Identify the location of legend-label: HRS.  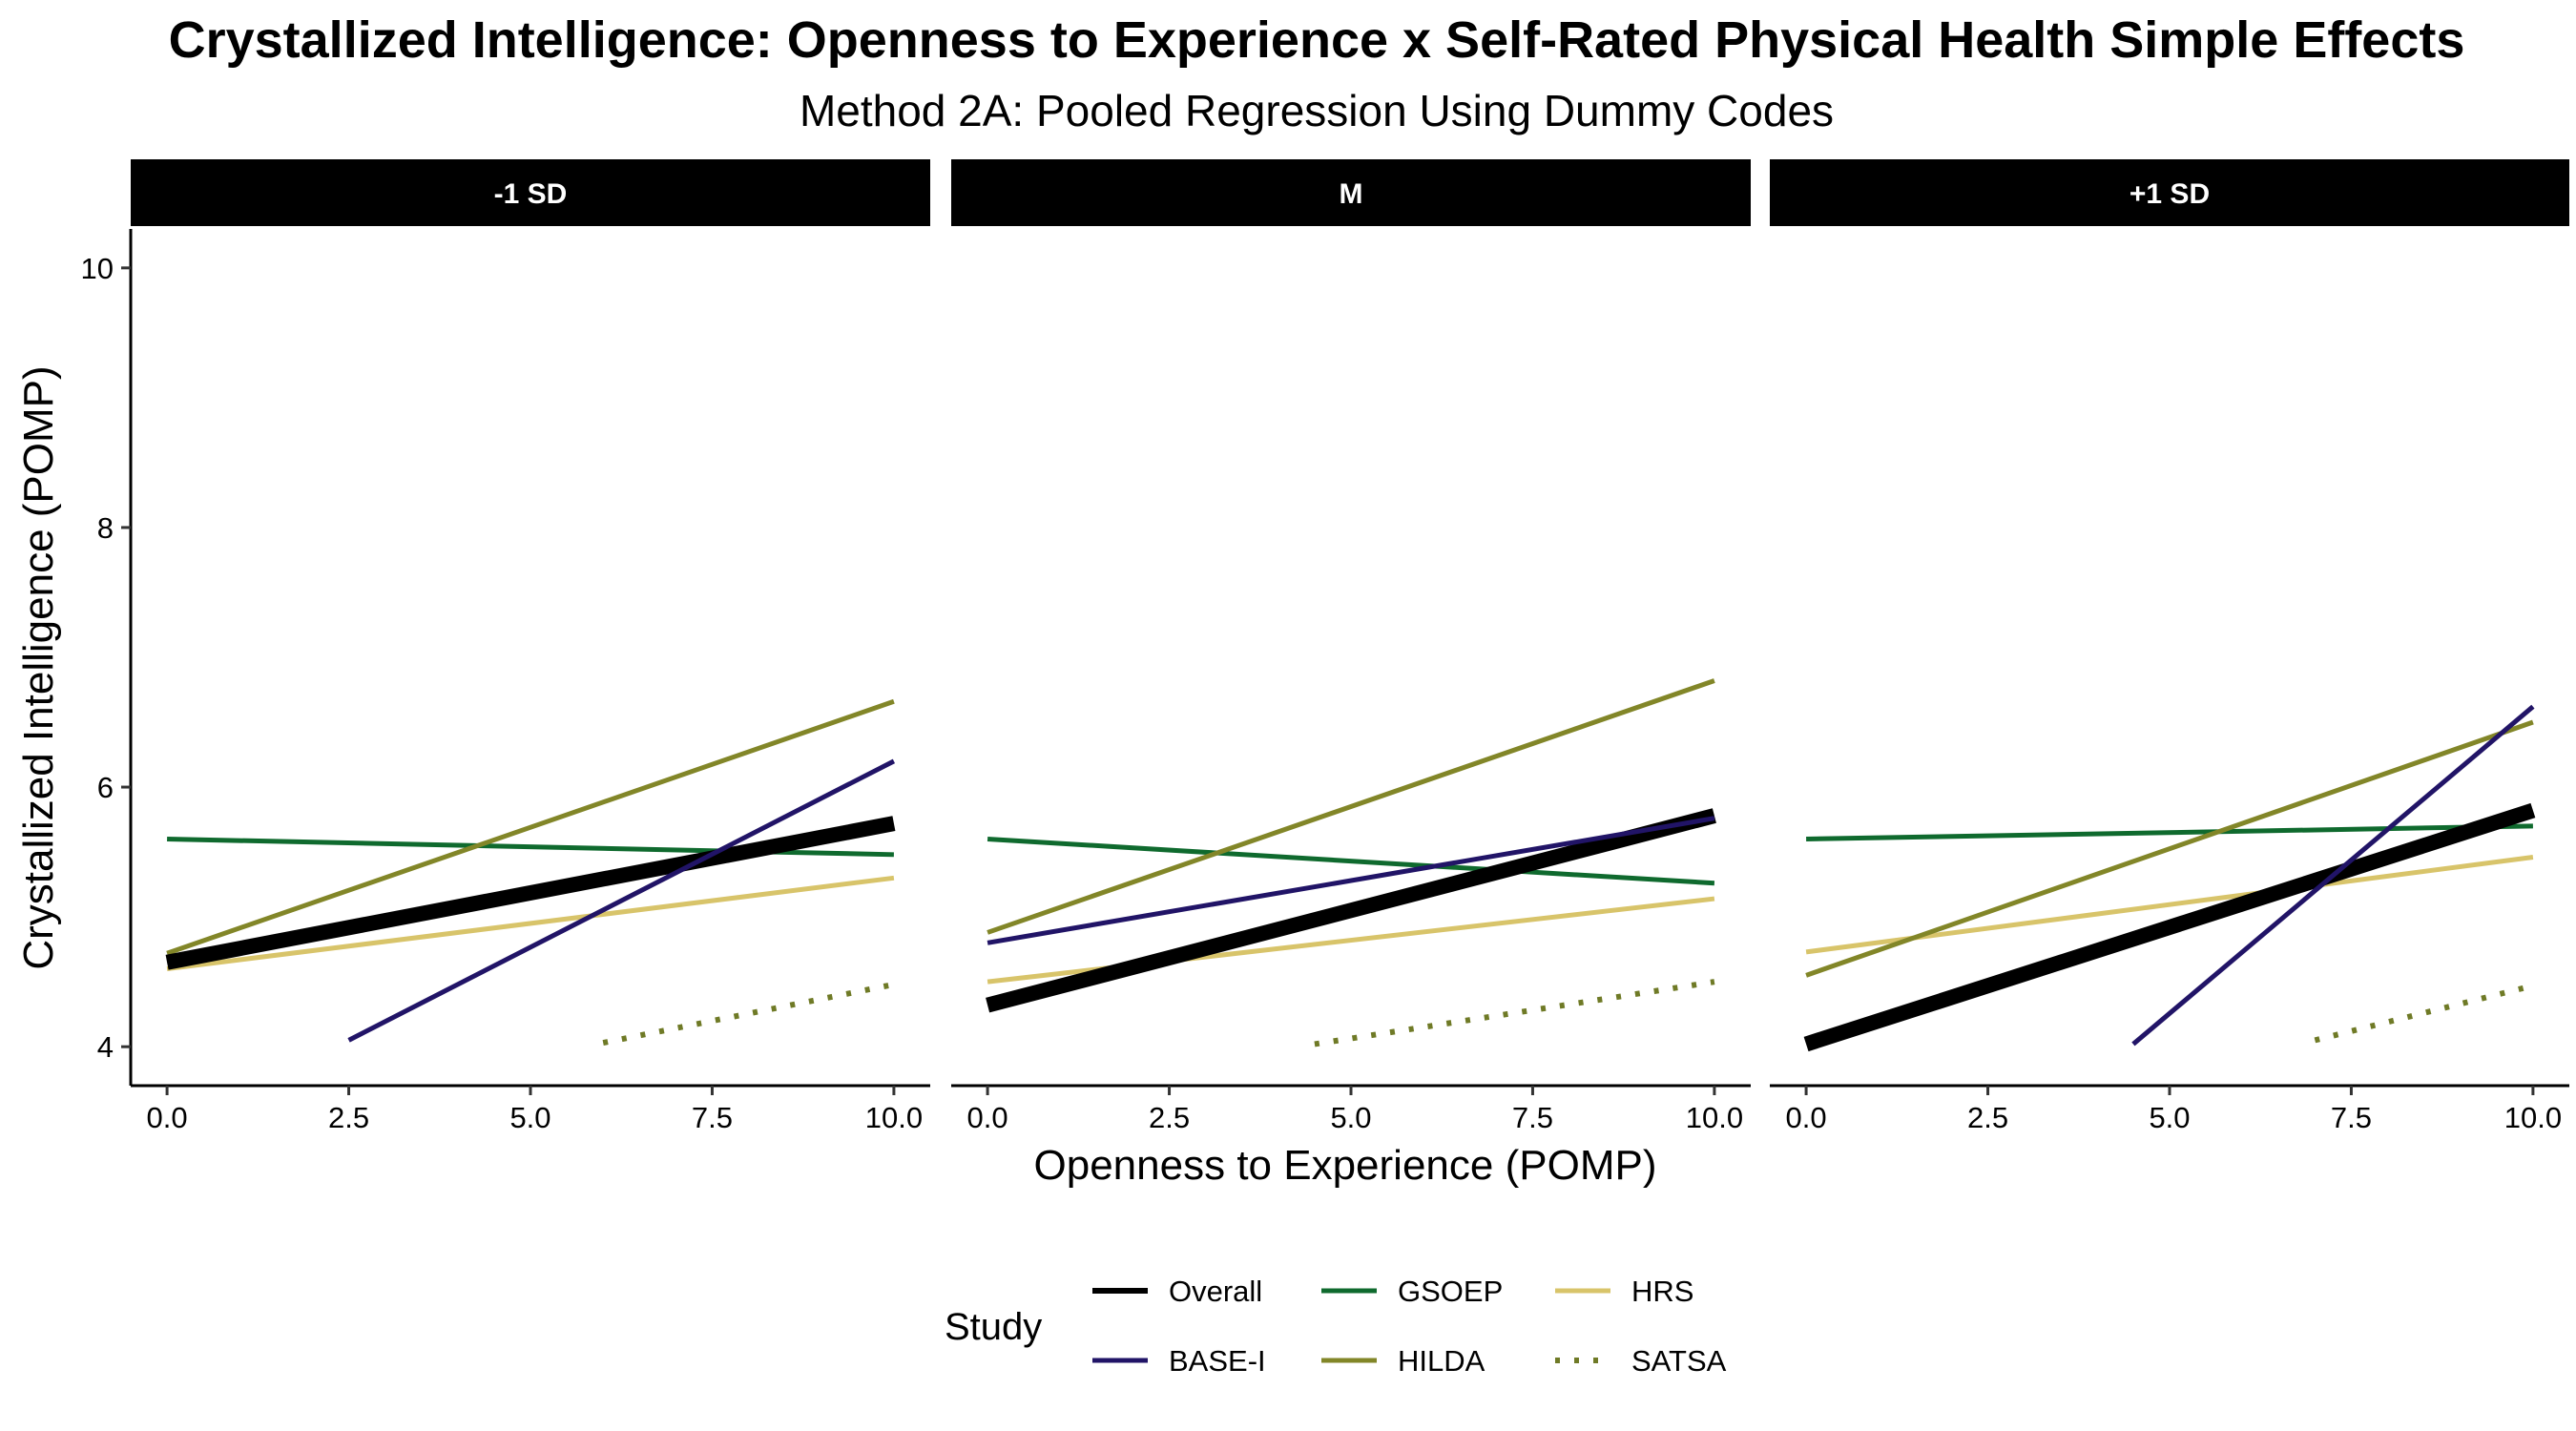
(1662, 1291).